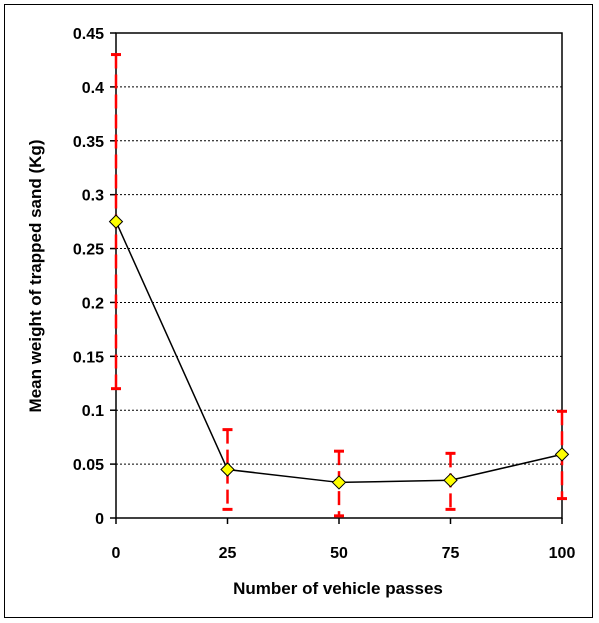 This screenshot has width=599, height=623. I want to click on y-tick-label: 0.45, so click(88, 34).